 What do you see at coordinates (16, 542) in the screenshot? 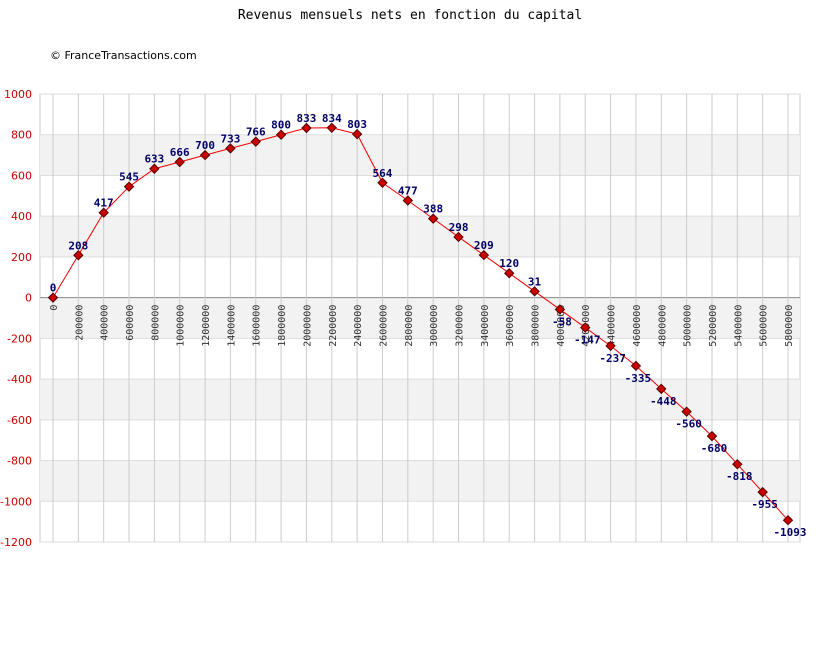
I see `y-tick-label: -1200` at bounding box center [16, 542].